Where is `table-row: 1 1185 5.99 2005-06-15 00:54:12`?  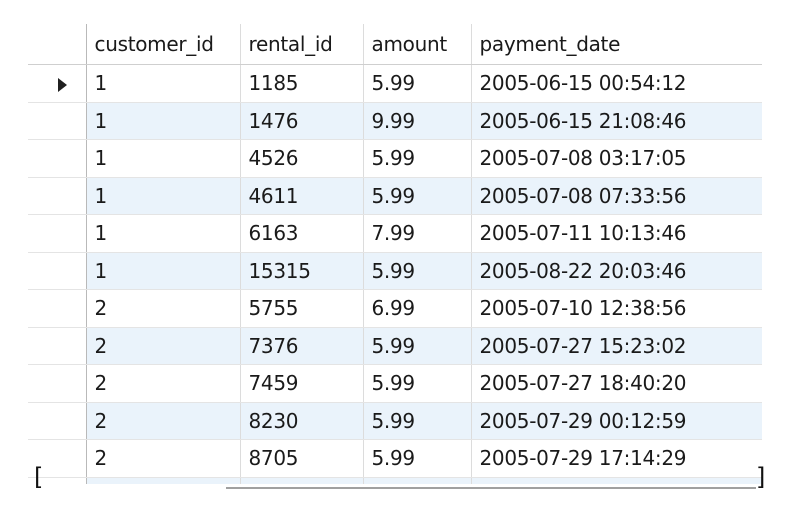
table-row: 1 1185 5.99 2005-06-15 00:54:12 is located at coordinates (395, 83).